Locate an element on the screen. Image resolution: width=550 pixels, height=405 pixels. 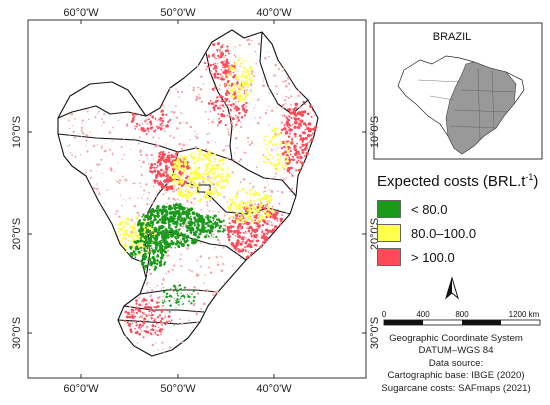
lon-label-top-60w: 60°0'W is located at coordinates (81, 13).